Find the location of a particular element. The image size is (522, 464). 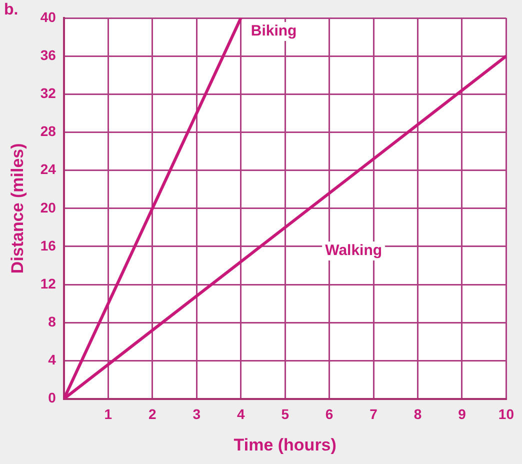

x-tick-label: 7 is located at coordinates (374, 414).